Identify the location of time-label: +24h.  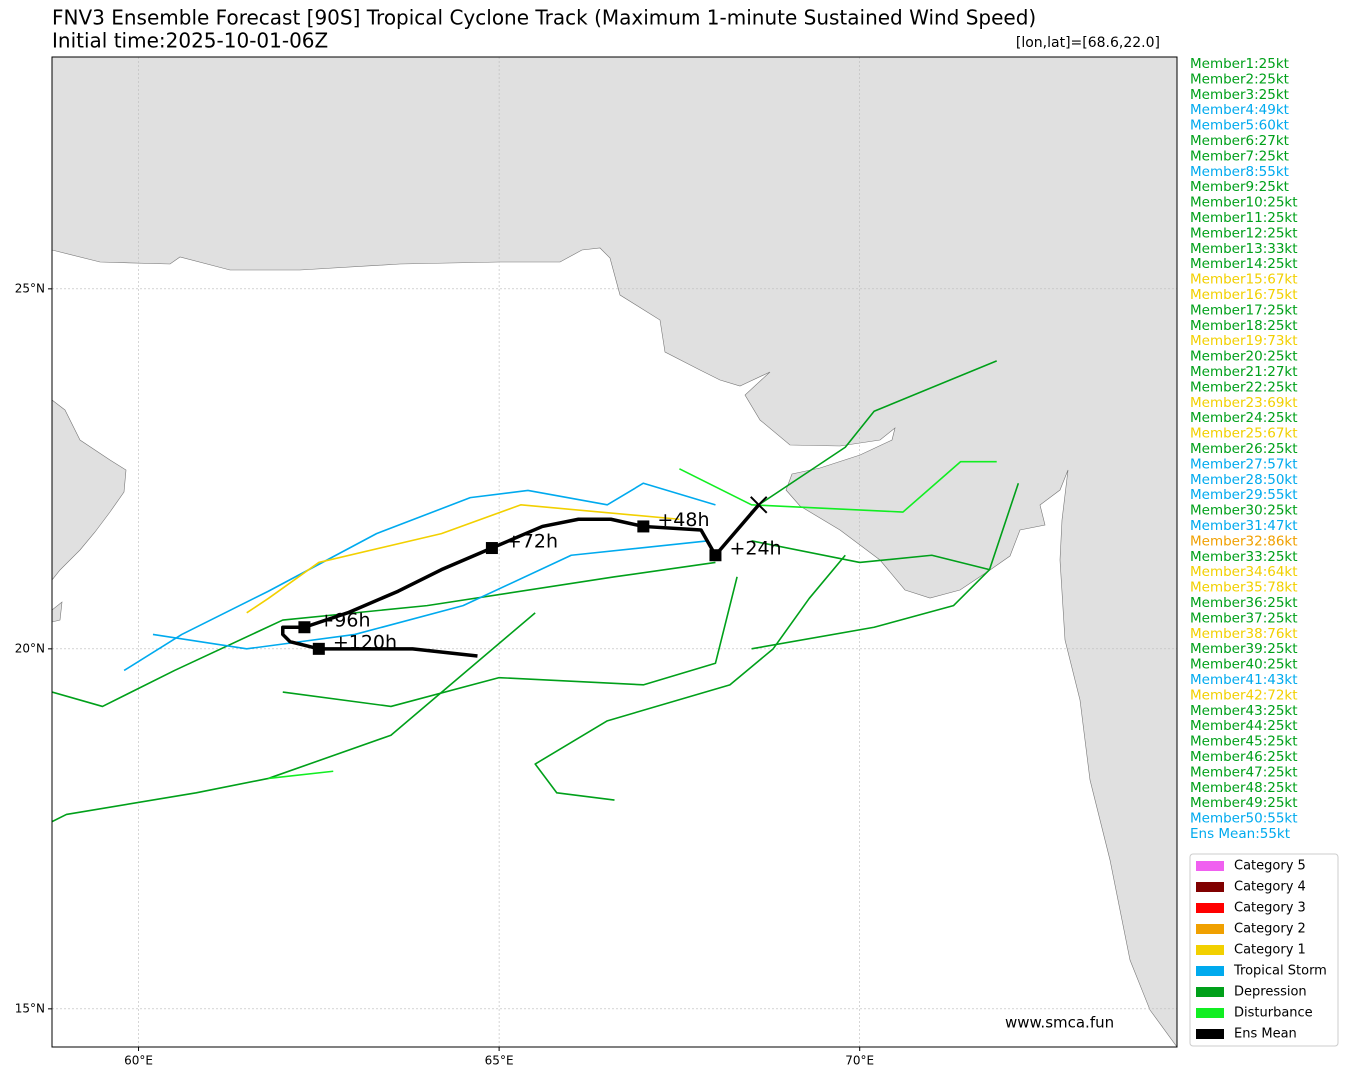
(755, 549).